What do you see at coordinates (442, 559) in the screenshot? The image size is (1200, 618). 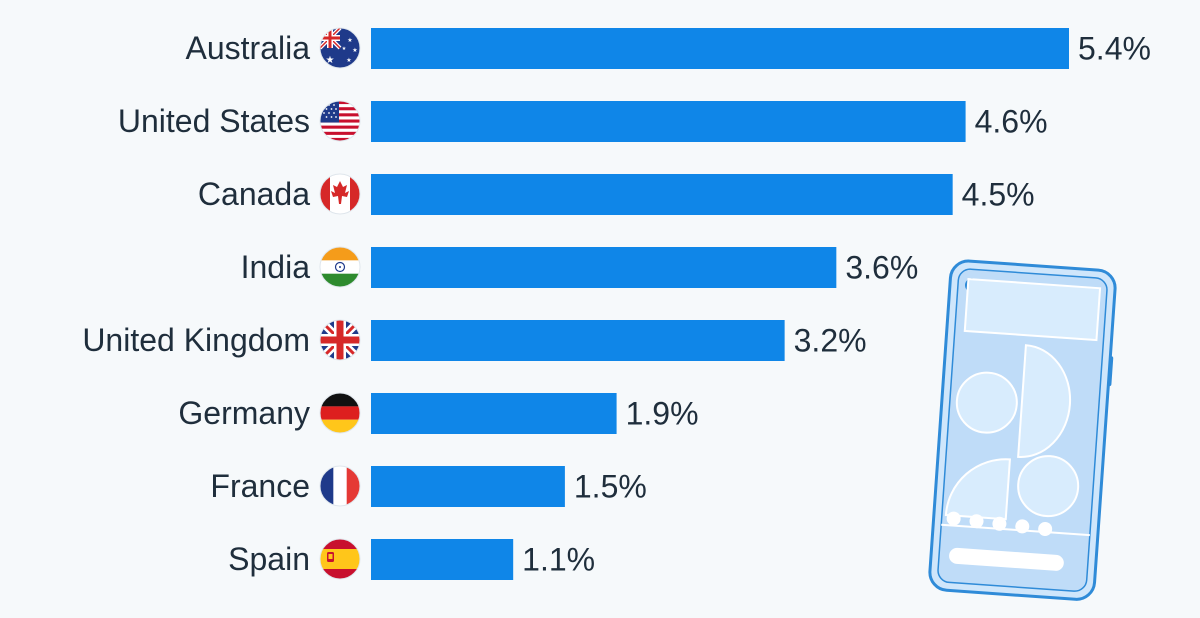 I see `bar-spain` at bounding box center [442, 559].